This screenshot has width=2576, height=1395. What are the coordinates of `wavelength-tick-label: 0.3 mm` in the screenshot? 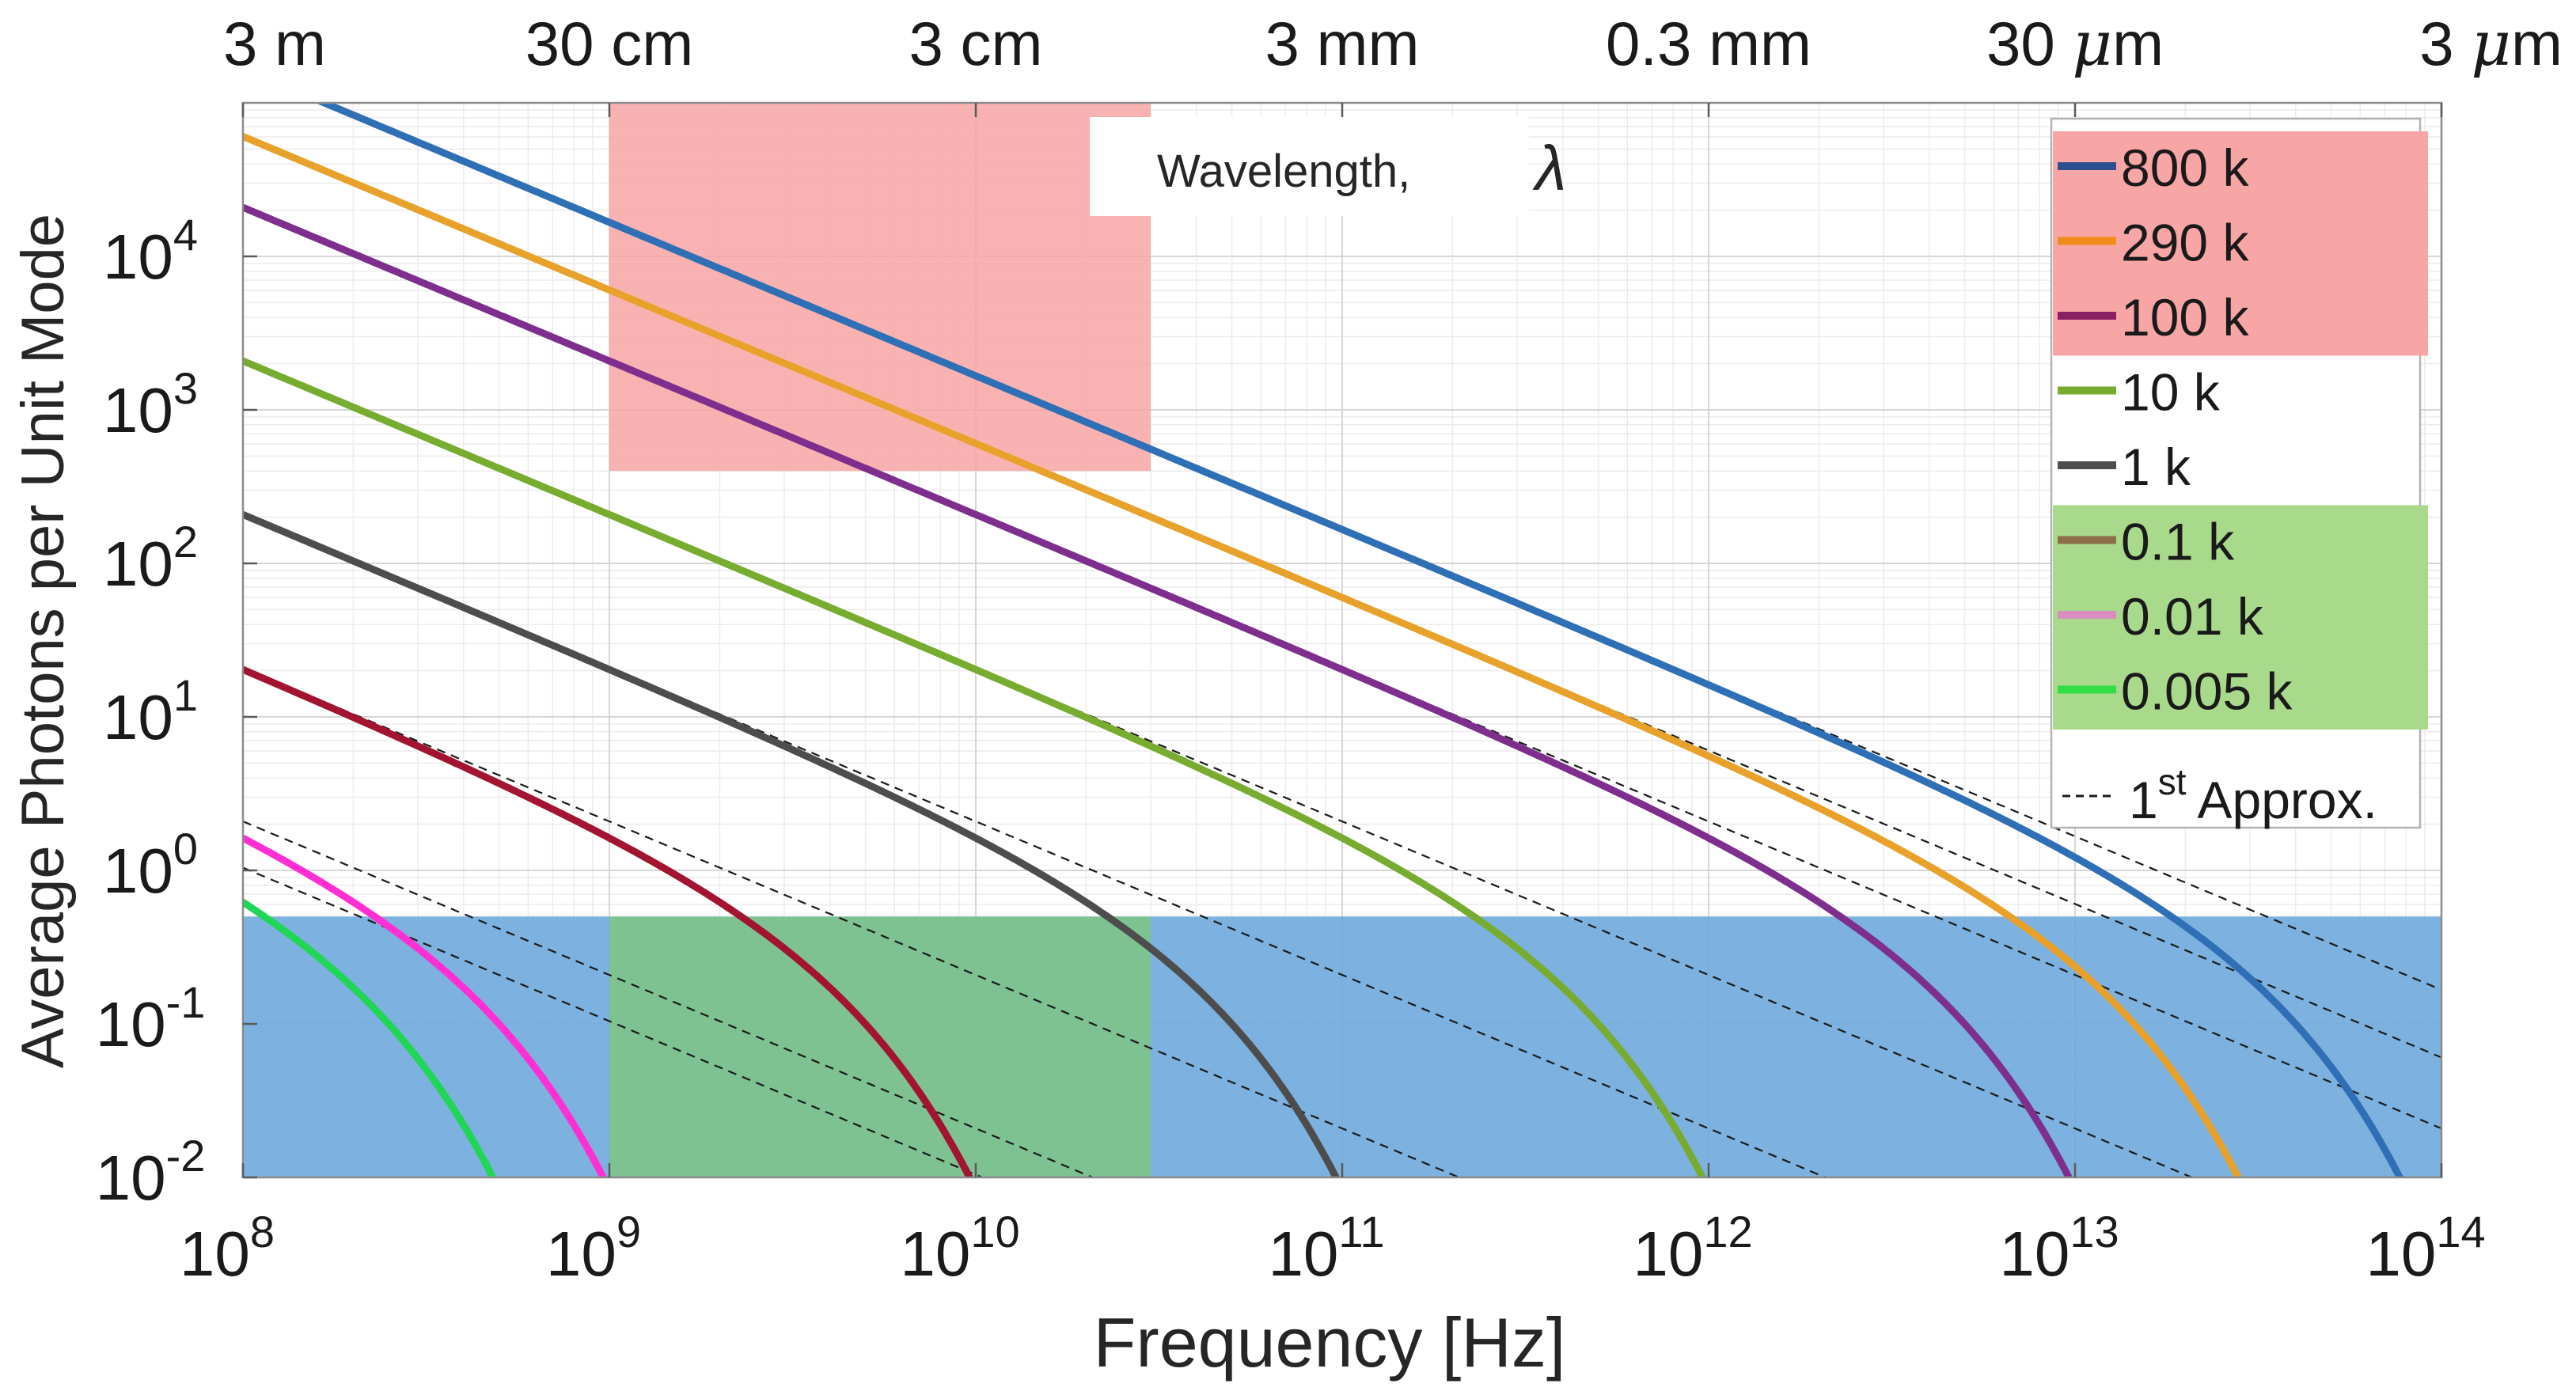 It's located at (1709, 43).